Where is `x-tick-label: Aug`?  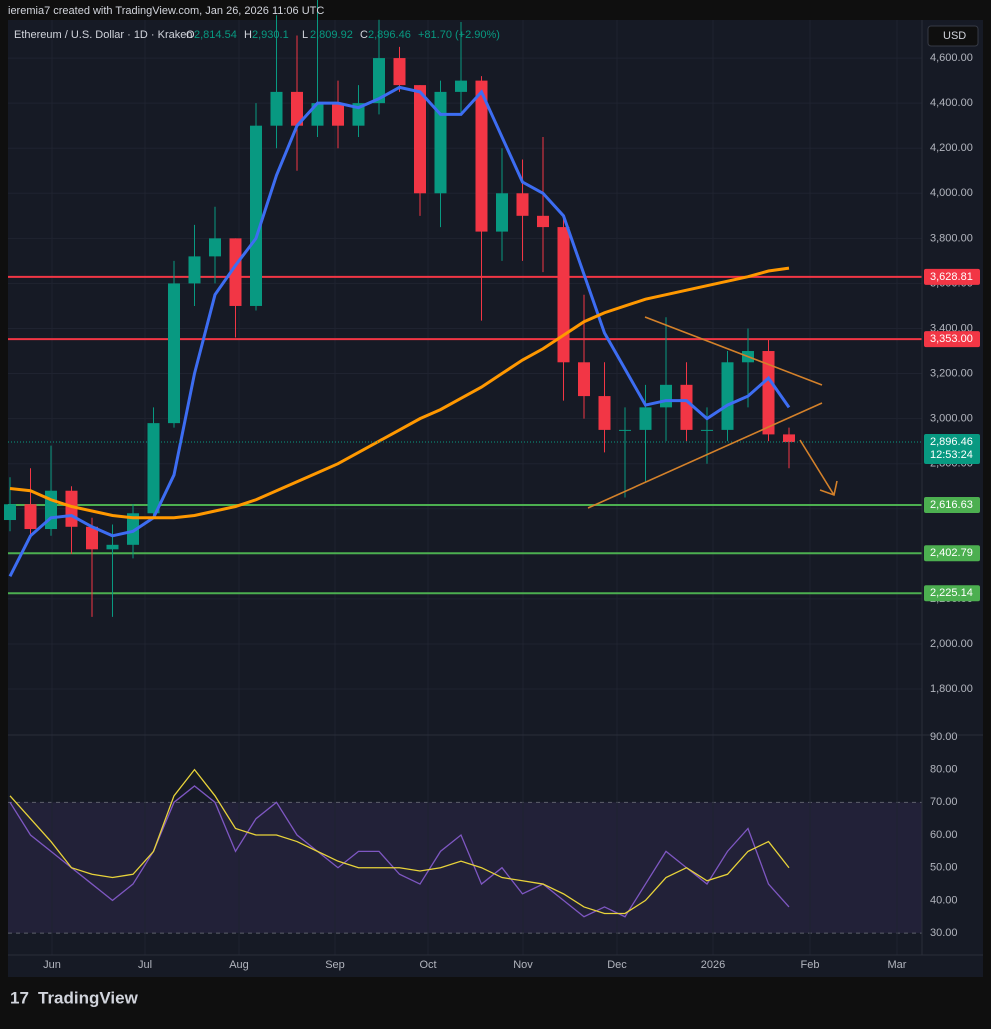 x-tick-label: Aug is located at coordinates (239, 965).